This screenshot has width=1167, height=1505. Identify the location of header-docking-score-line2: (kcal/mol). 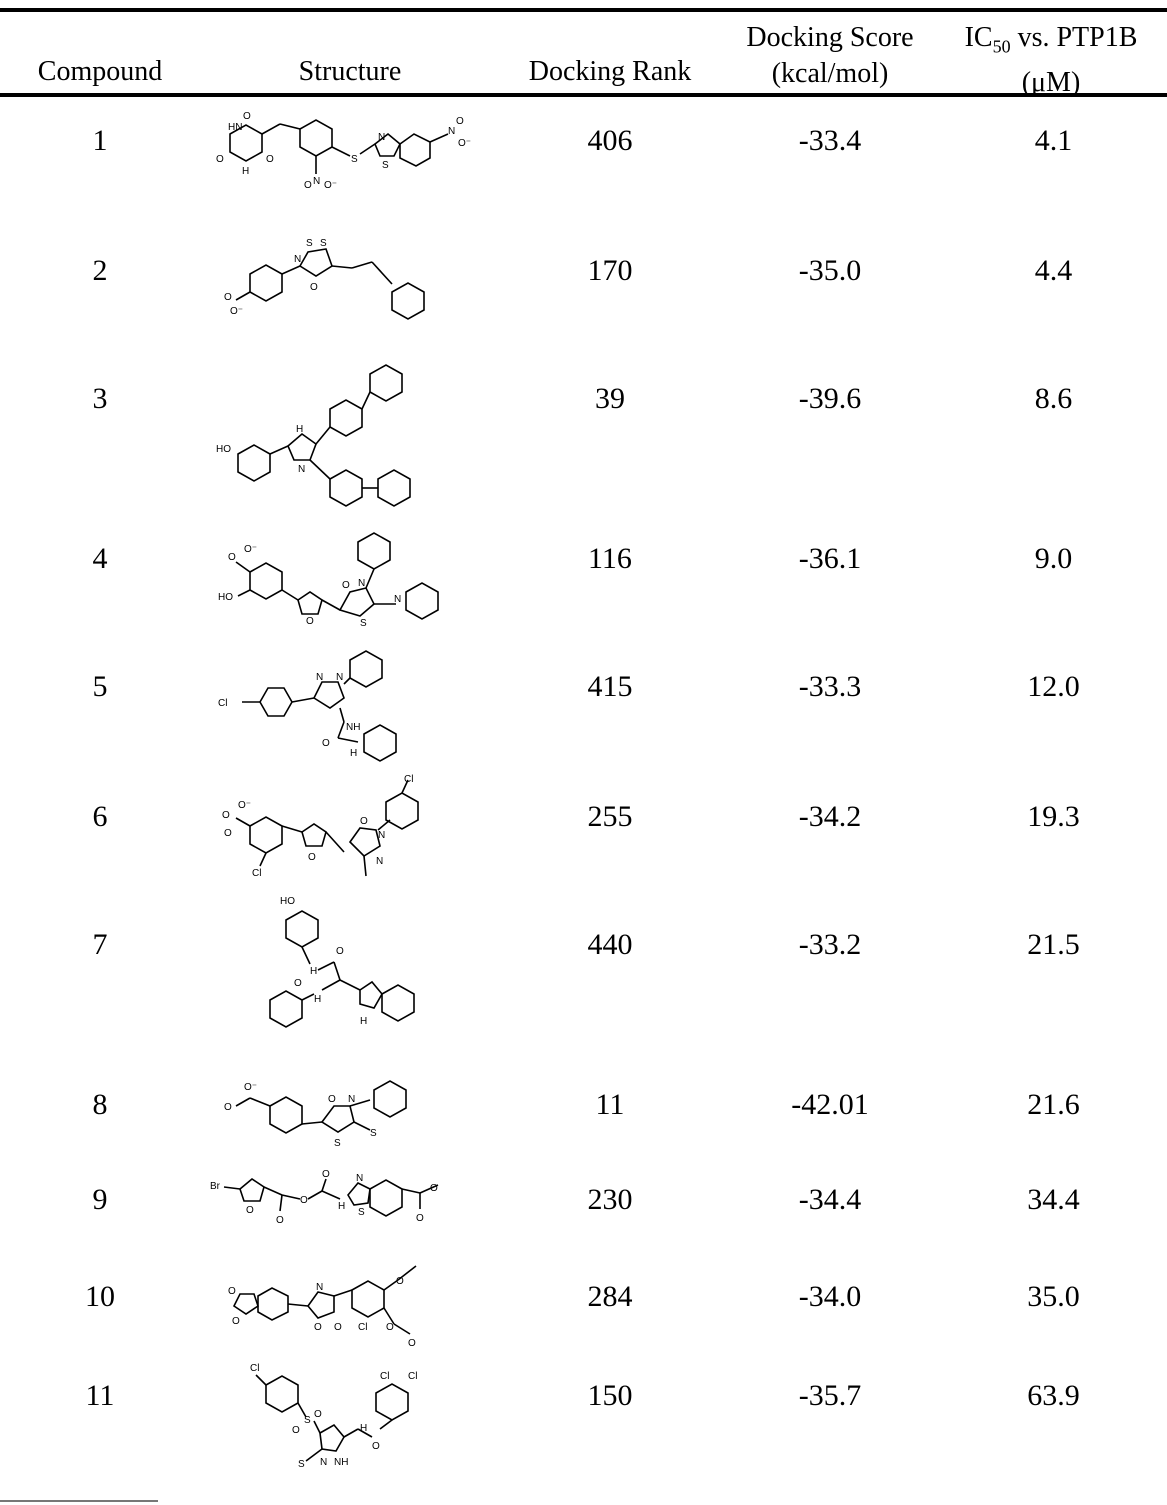
(830, 73).